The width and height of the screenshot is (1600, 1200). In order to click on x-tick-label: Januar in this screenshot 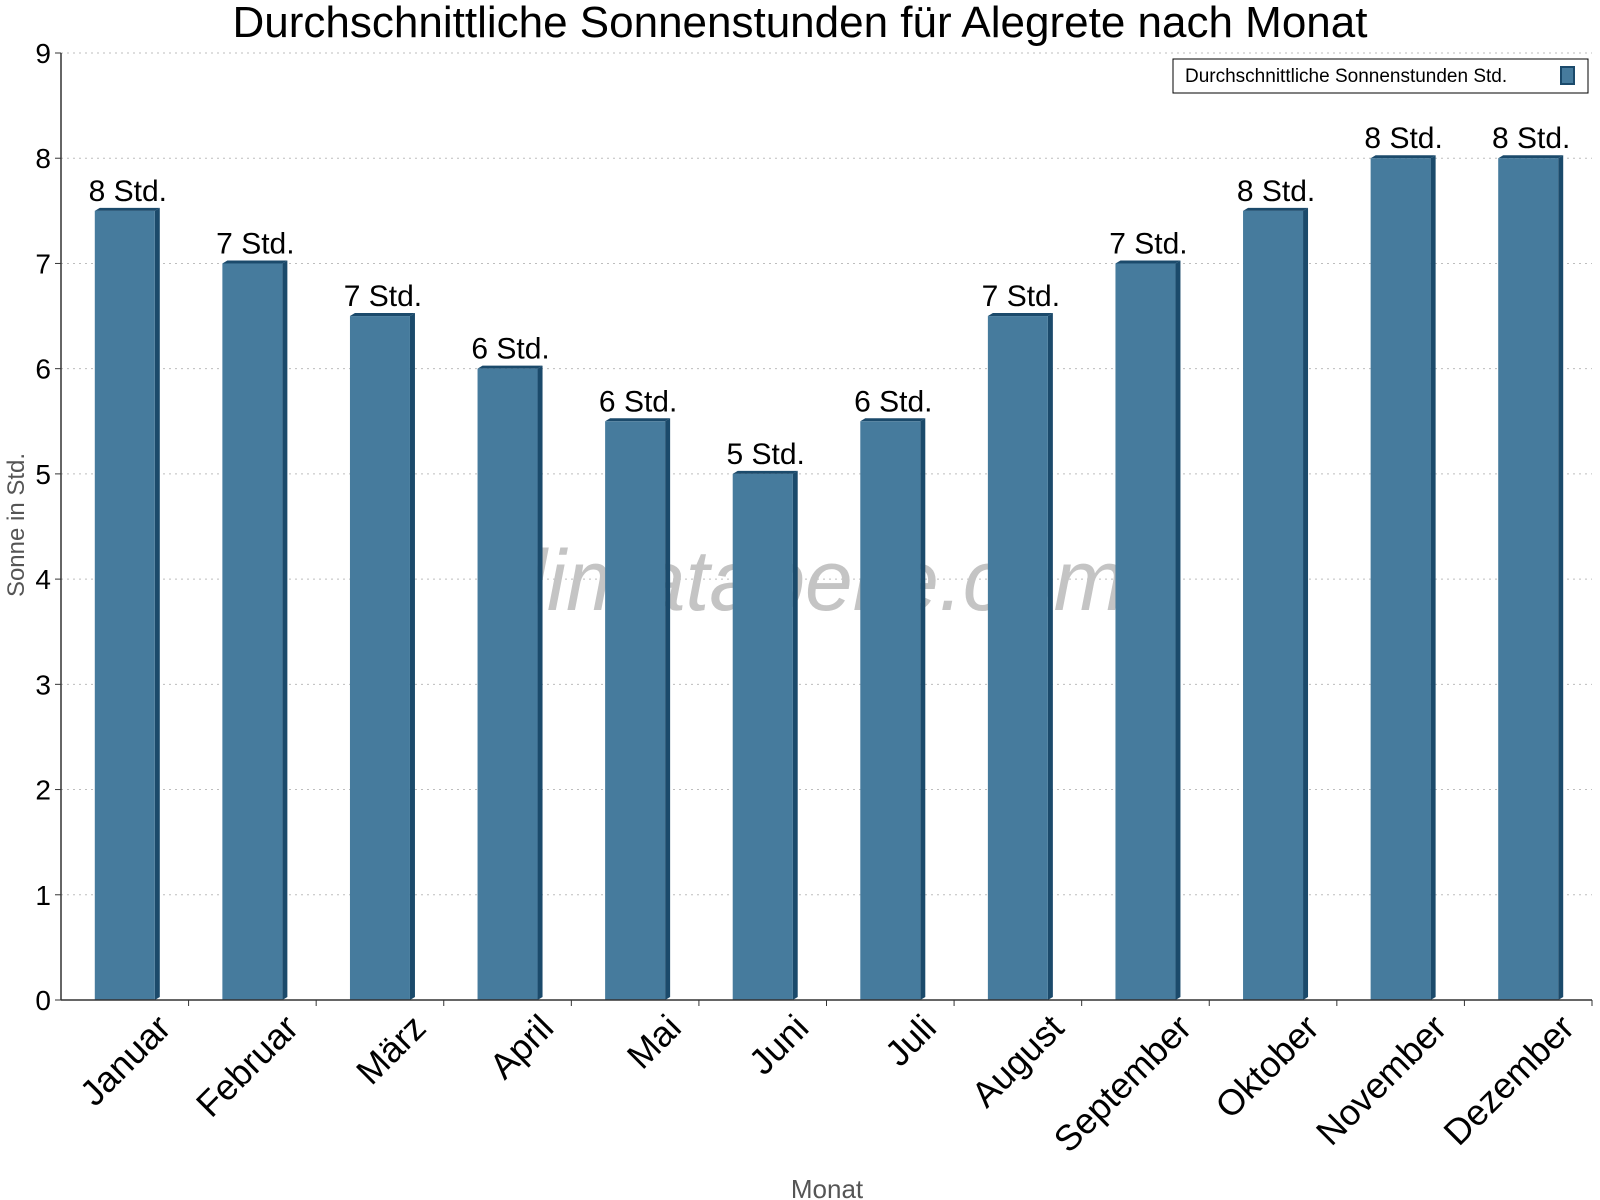, I will do `click(125, 1060)`.